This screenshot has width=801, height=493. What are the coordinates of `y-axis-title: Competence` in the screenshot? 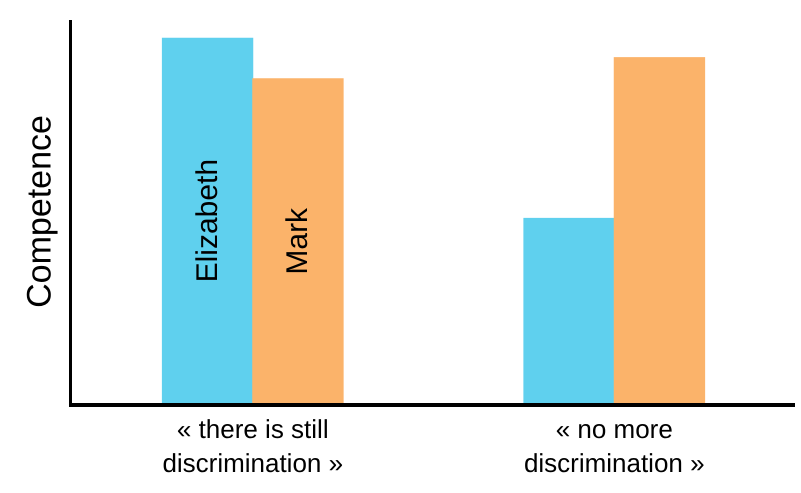 It's located at (39, 211).